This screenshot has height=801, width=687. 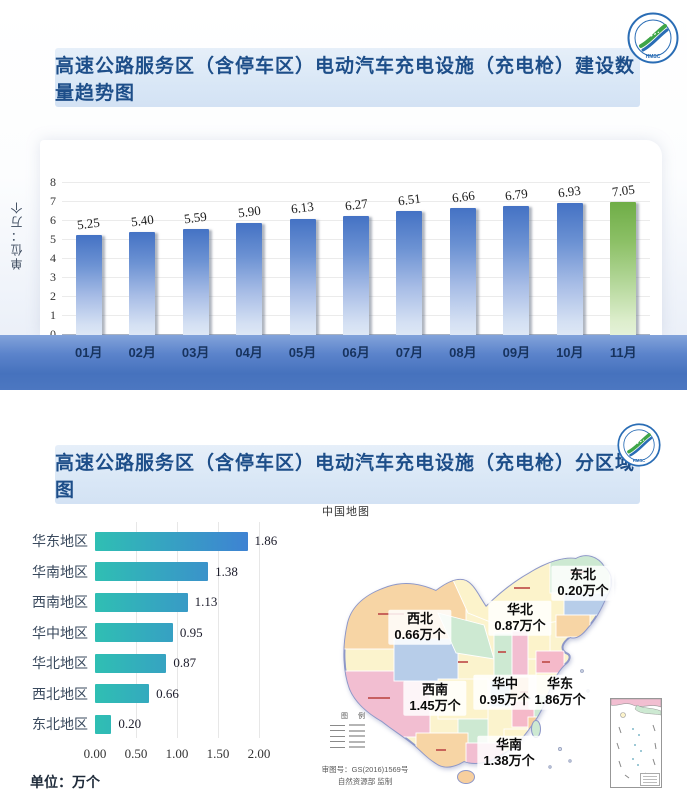 I want to click on trend-bar-group: 6.27, so click(x=355, y=259).